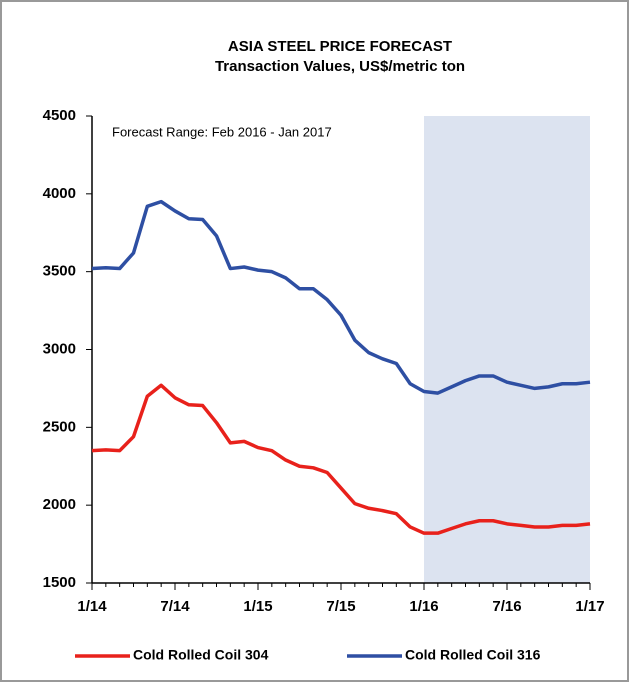  What do you see at coordinates (175, 606) in the screenshot?
I see `x-tick-label: 7/14` at bounding box center [175, 606].